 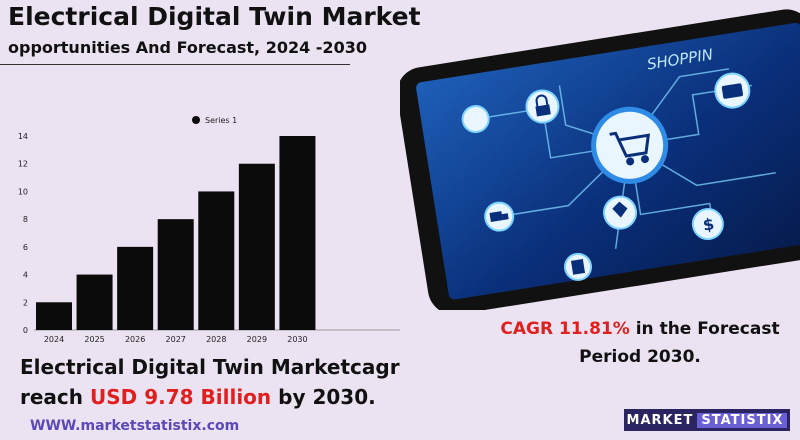 What do you see at coordinates (23, 191) in the screenshot?
I see `y-tick-label: 10` at bounding box center [23, 191].